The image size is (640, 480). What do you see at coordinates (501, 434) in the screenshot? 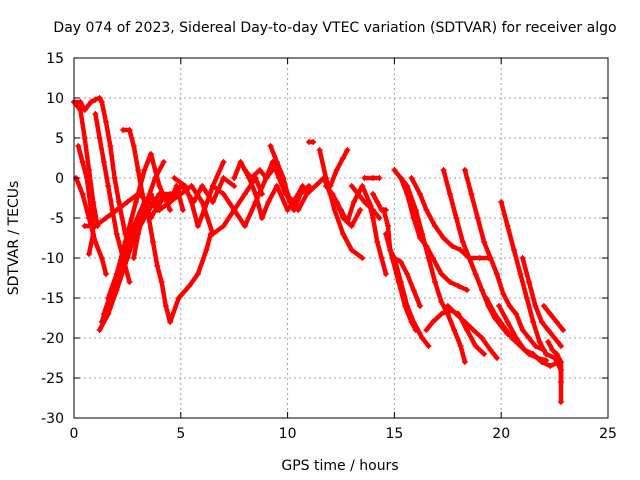
I see `x-tick-label: 20` at bounding box center [501, 434].